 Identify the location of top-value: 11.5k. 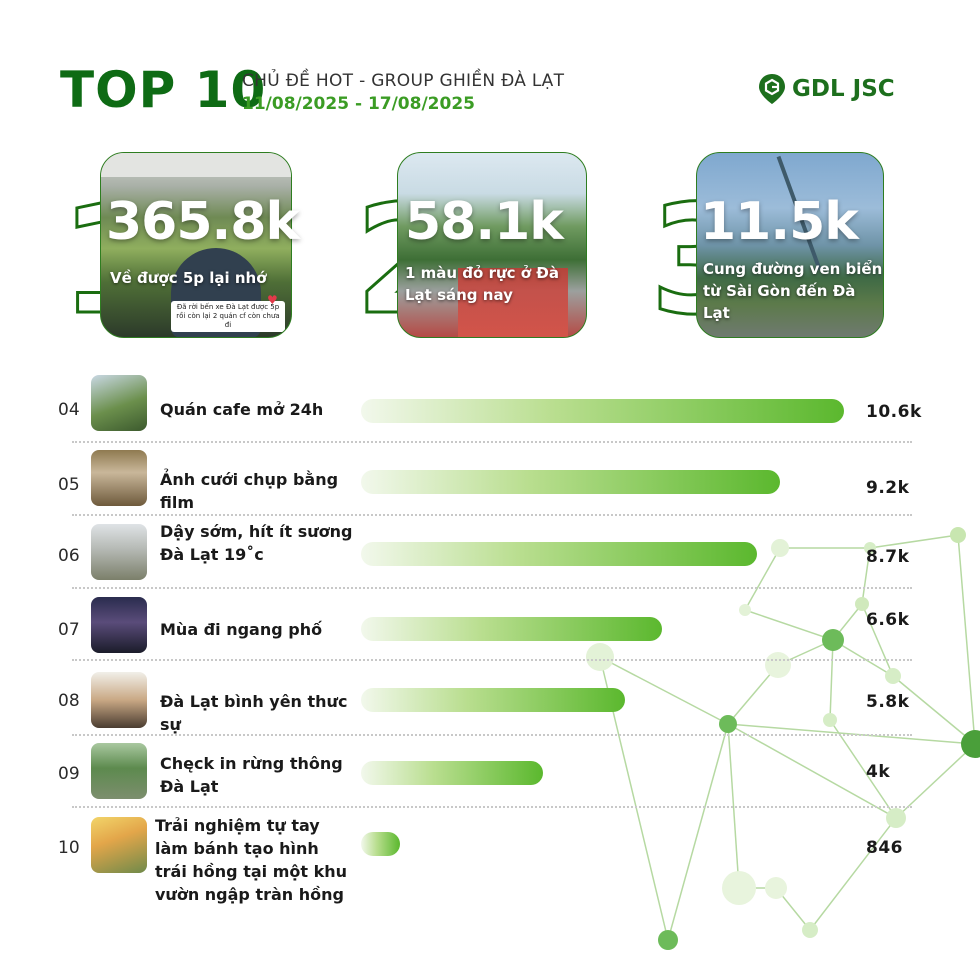
(779, 222).